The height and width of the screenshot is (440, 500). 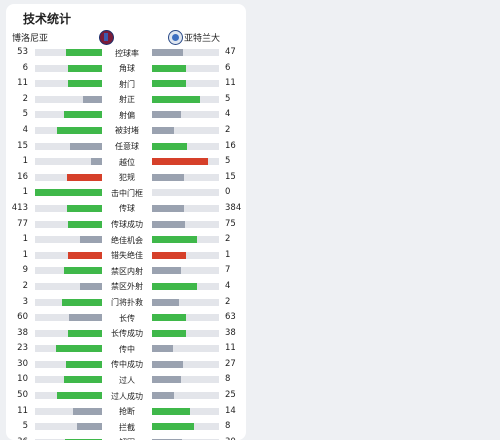 What do you see at coordinates (127, 162) in the screenshot?
I see `stat-label: 越位` at bounding box center [127, 162].